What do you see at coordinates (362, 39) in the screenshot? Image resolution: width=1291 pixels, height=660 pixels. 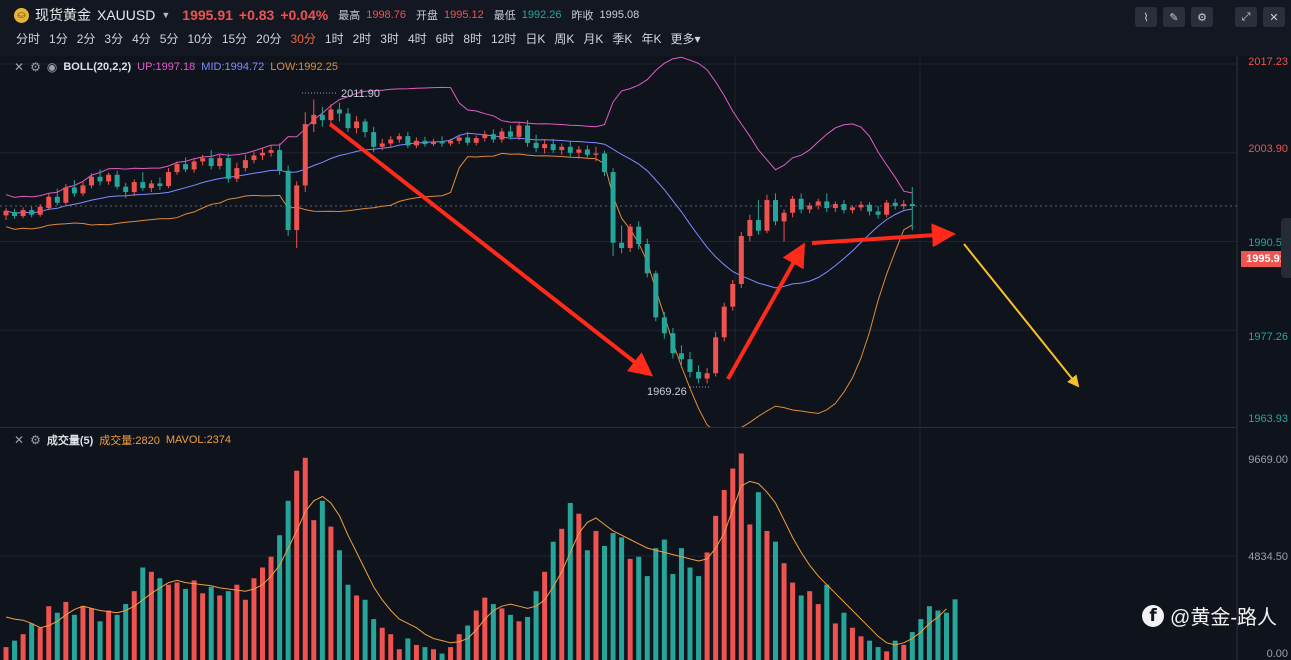 I see `timeframe-11: 2时` at bounding box center [362, 39].